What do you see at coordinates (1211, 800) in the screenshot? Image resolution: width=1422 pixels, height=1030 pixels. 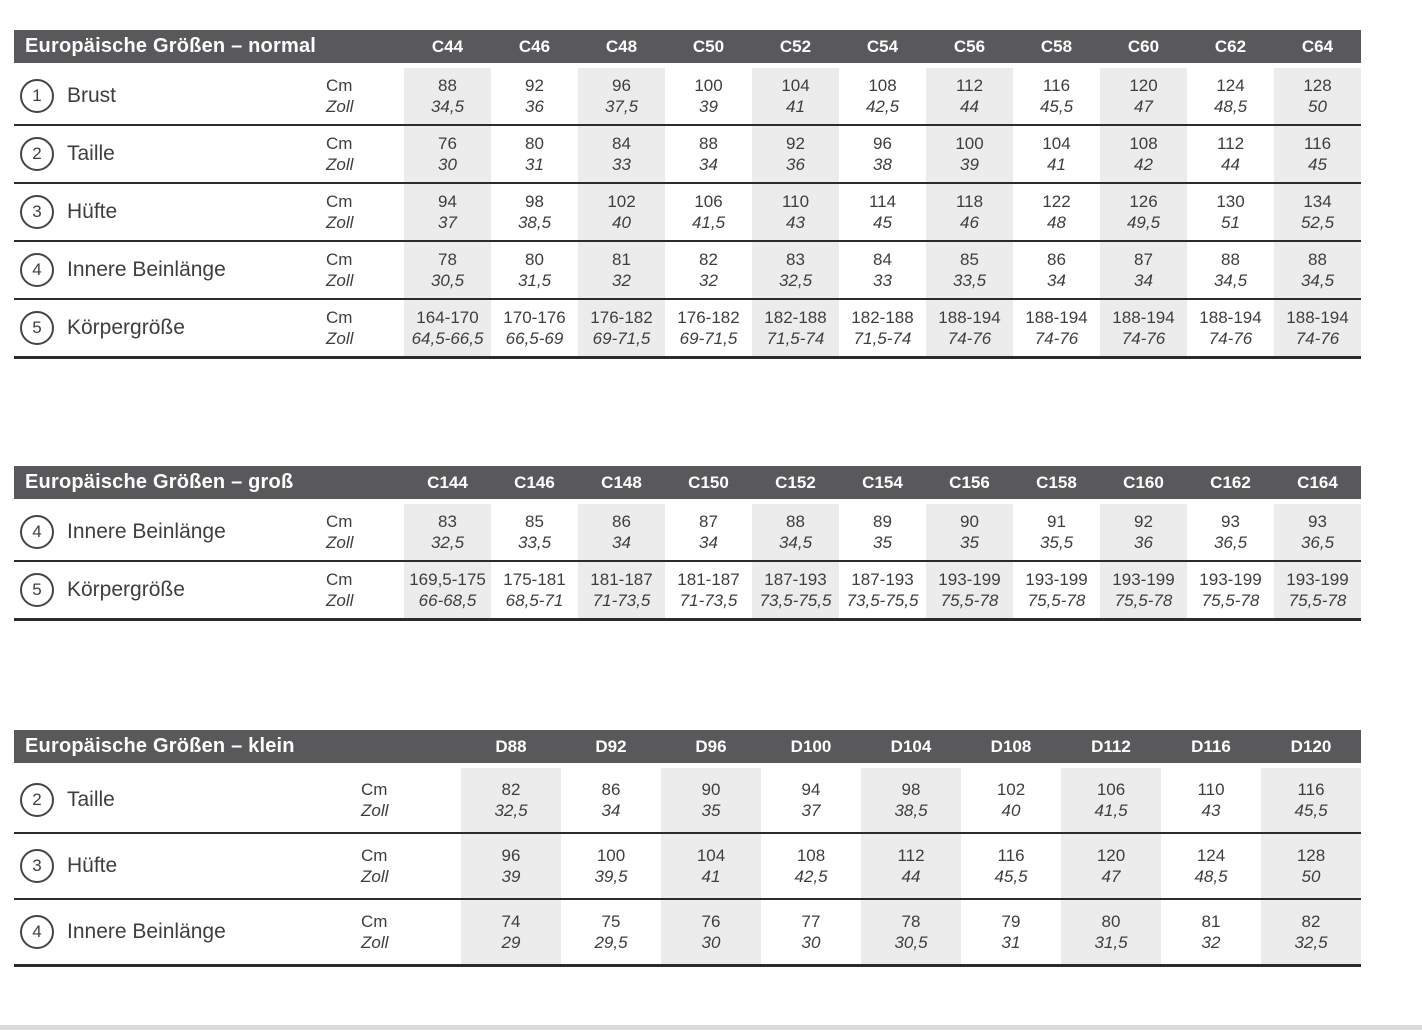 I see `data-cell: 110 43` at bounding box center [1211, 800].